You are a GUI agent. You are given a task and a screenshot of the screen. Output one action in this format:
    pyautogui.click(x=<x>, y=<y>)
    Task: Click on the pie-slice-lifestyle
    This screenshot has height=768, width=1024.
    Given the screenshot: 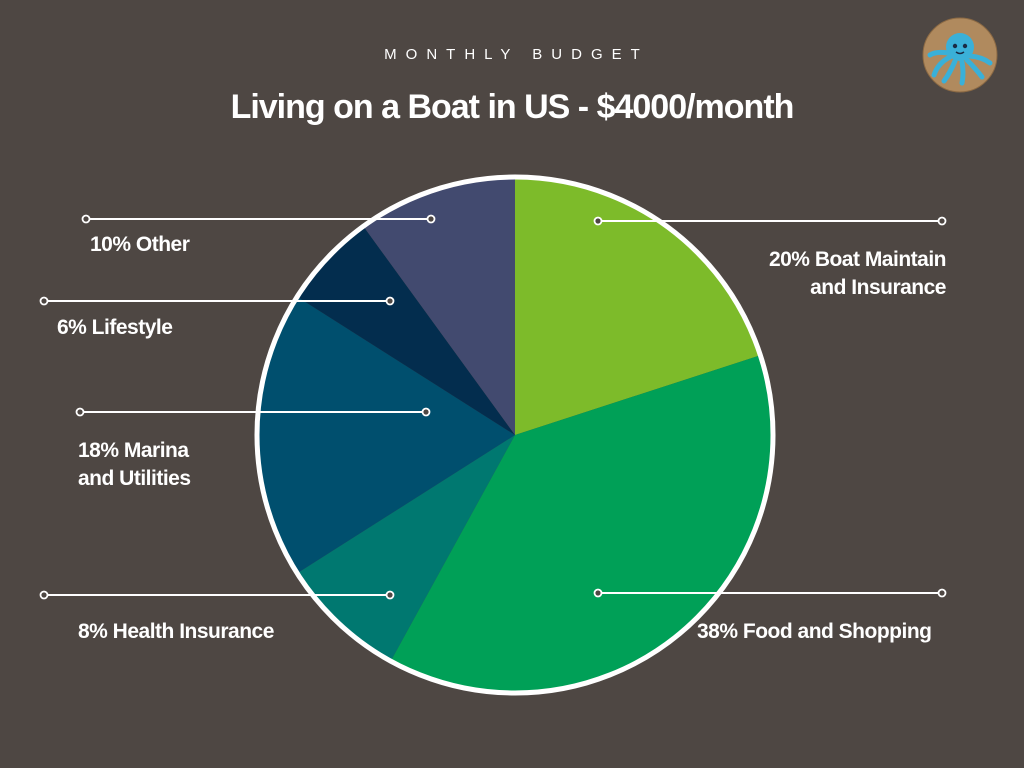 What is the action you would take?
    pyautogui.click(x=406, y=330)
    